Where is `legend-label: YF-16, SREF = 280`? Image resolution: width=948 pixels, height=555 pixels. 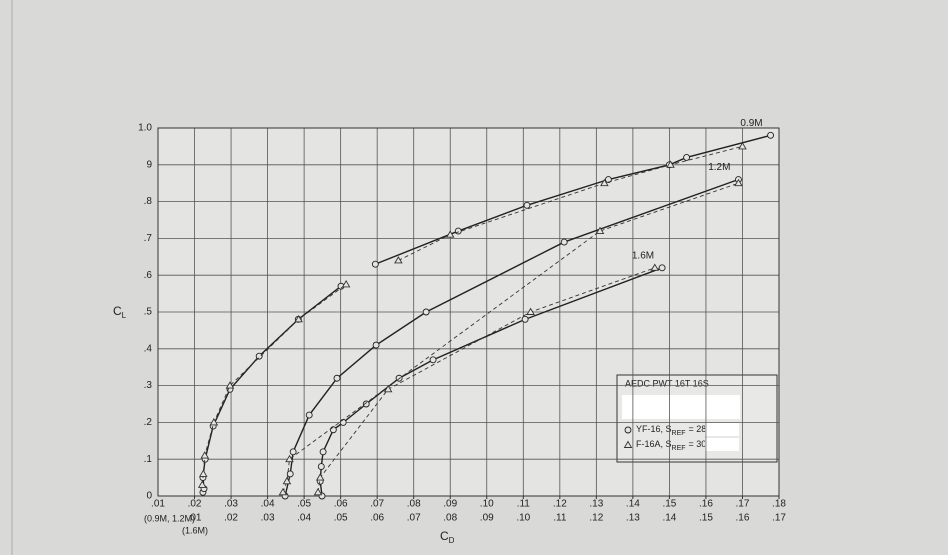 legend-label: YF-16, SREF = 280 is located at coordinates (673, 430).